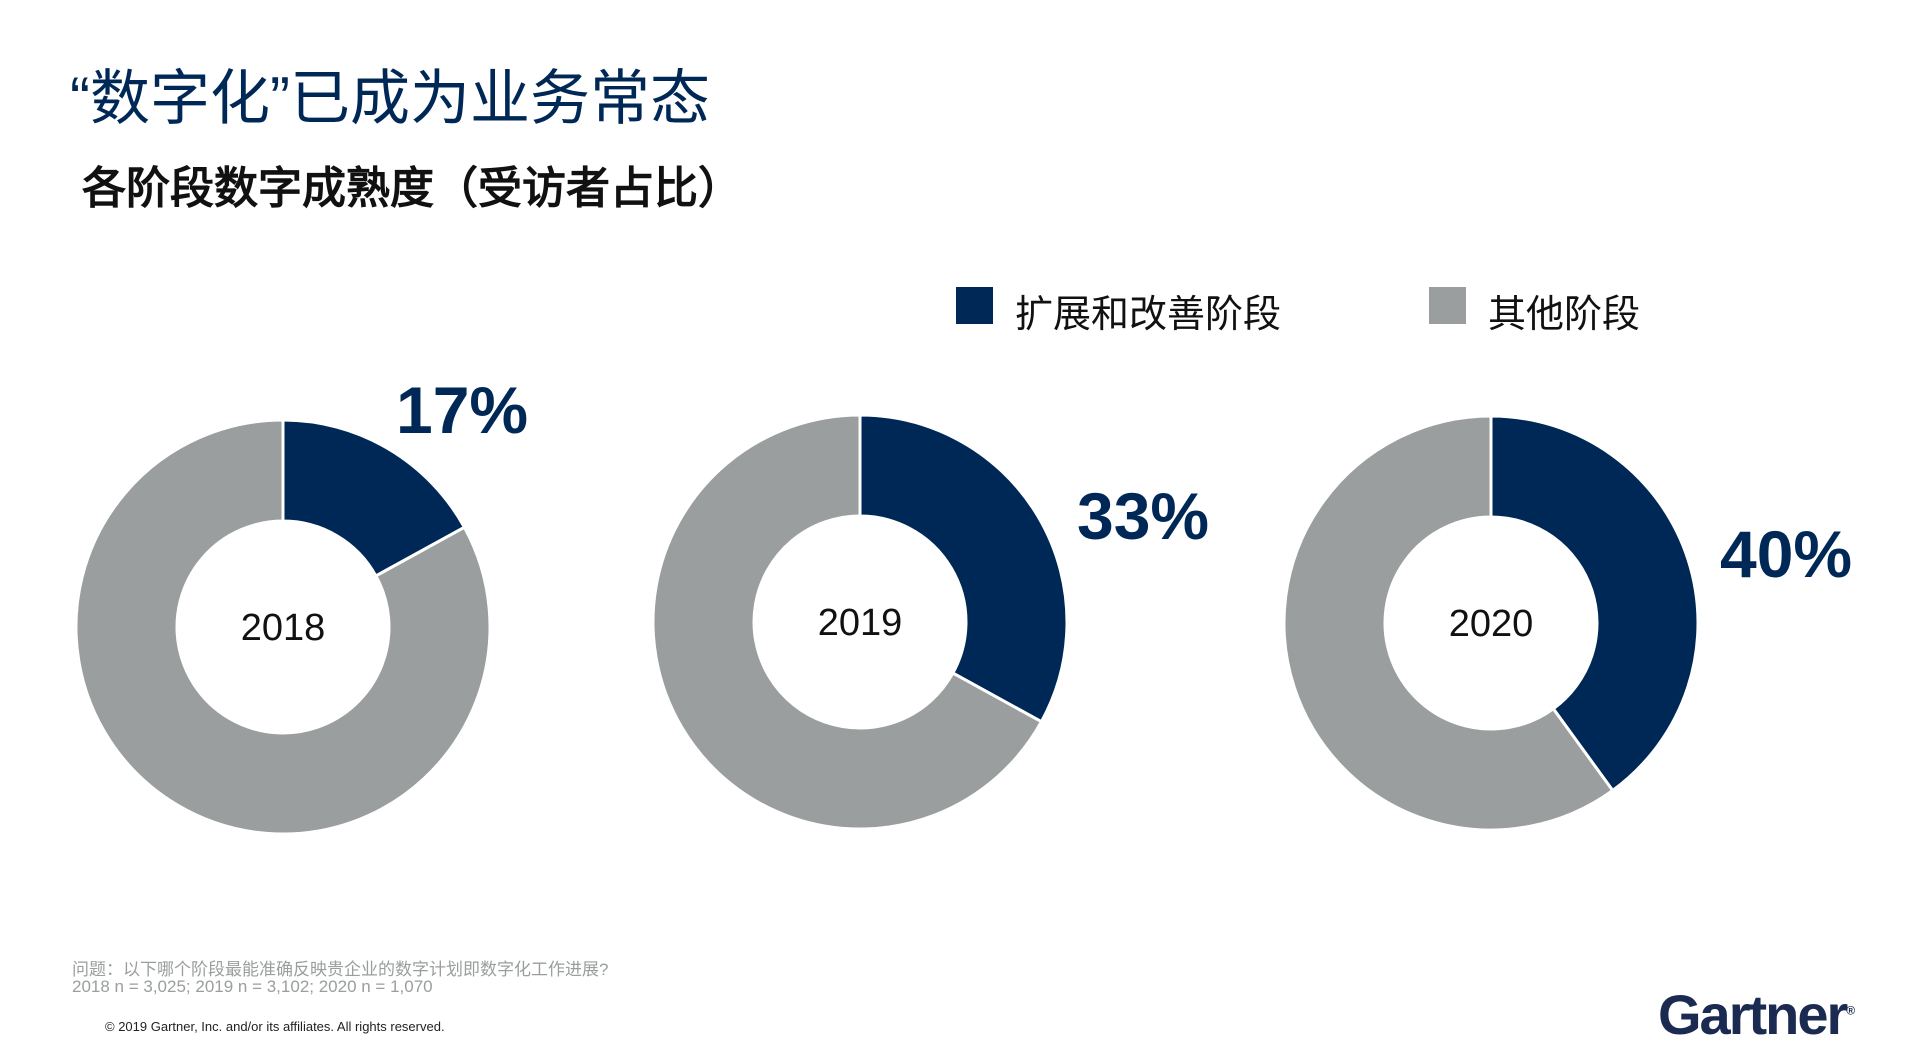 Image resolution: width=1913 pixels, height=1049 pixels. What do you see at coordinates (340, 969) in the screenshot?
I see `footnote-question: 问题：以下哪个阶段最能准确反映贵企业的数字计划即数字化工作进展?` at bounding box center [340, 969].